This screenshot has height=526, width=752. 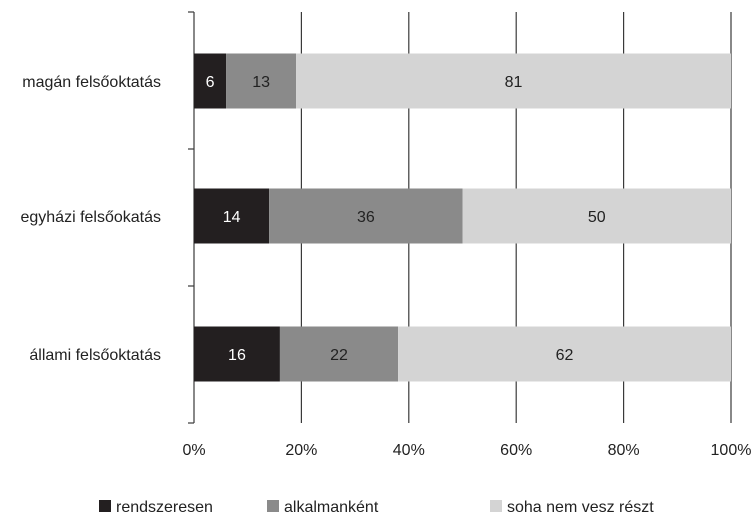 What do you see at coordinates (580, 507) in the screenshot?
I see `legend-label: soha nem vesz részt` at bounding box center [580, 507].